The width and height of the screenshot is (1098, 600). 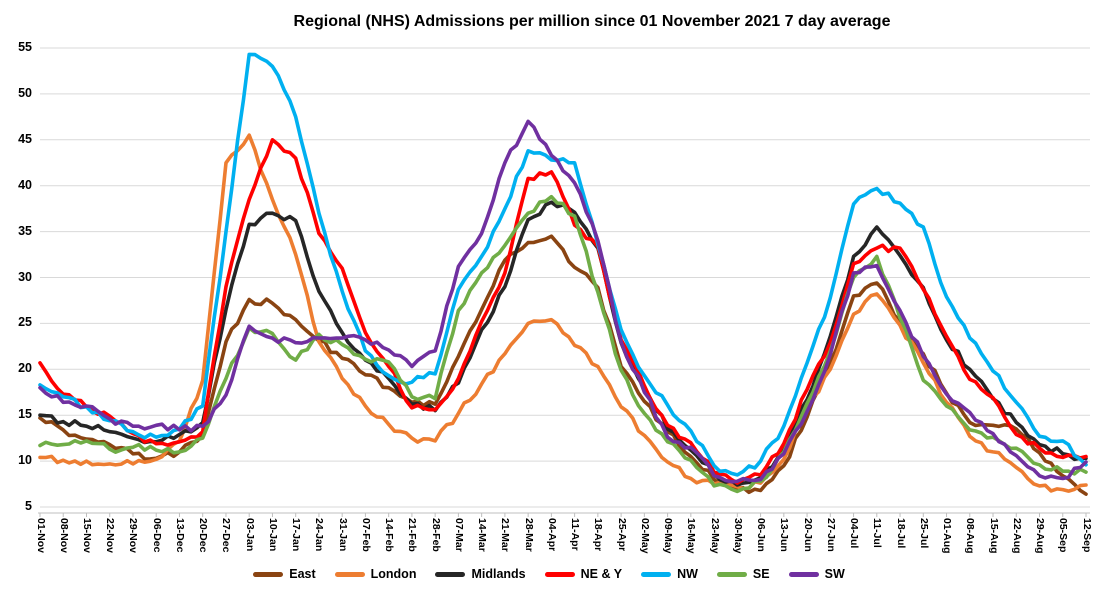 I want to click on x-tick-label-29-Nov: 29-Nov, so click(x=133, y=536).